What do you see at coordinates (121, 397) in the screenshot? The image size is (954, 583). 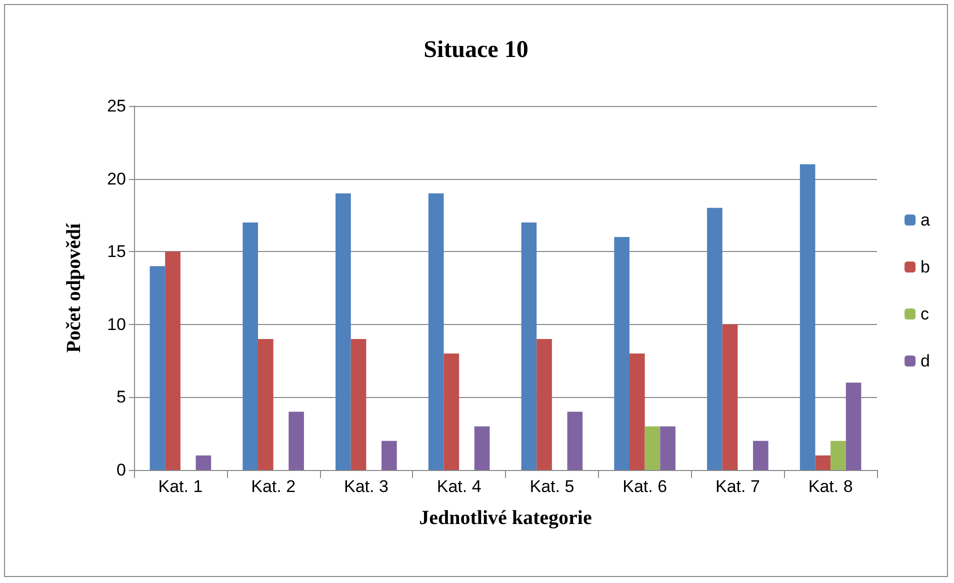 I see `y-tick-label: 5` at bounding box center [121, 397].